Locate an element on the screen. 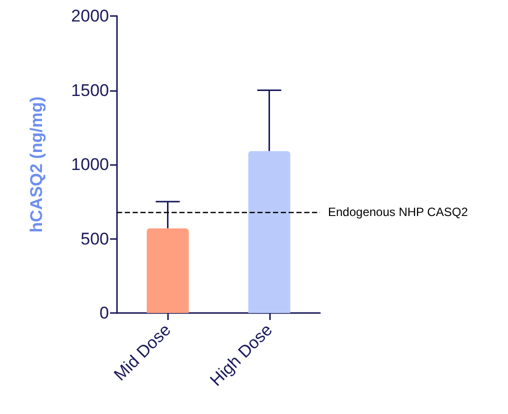 The width and height of the screenshot is (508, 414). y-tick-label: 500 is located at coordinates (94, 238).